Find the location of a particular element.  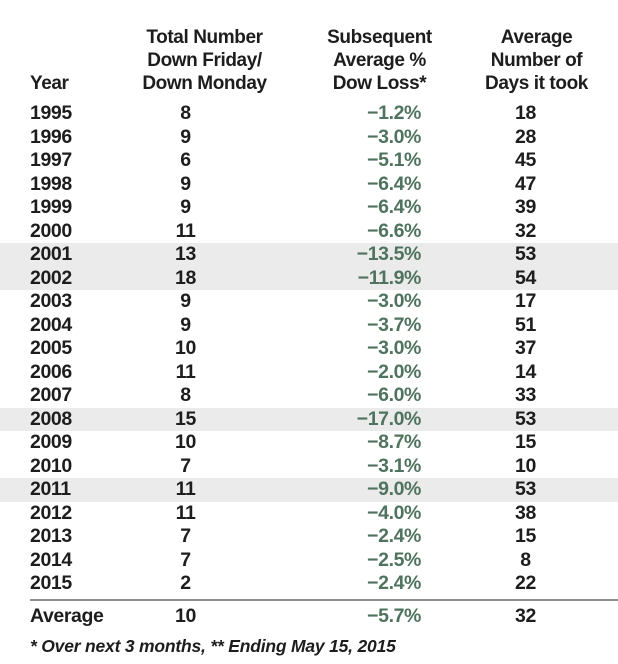

year-cell: 1995 is located at coordinates (51, 113).